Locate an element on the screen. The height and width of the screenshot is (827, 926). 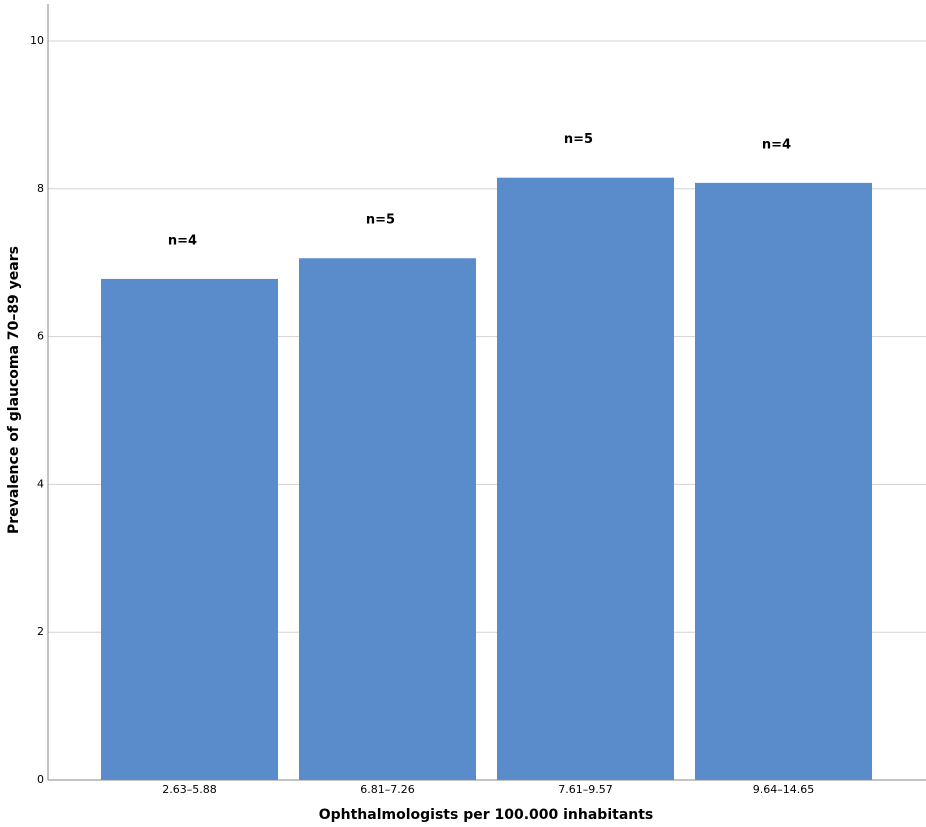
x-tick-label: 6.81–7.26 is located at coordinates (387, 789).